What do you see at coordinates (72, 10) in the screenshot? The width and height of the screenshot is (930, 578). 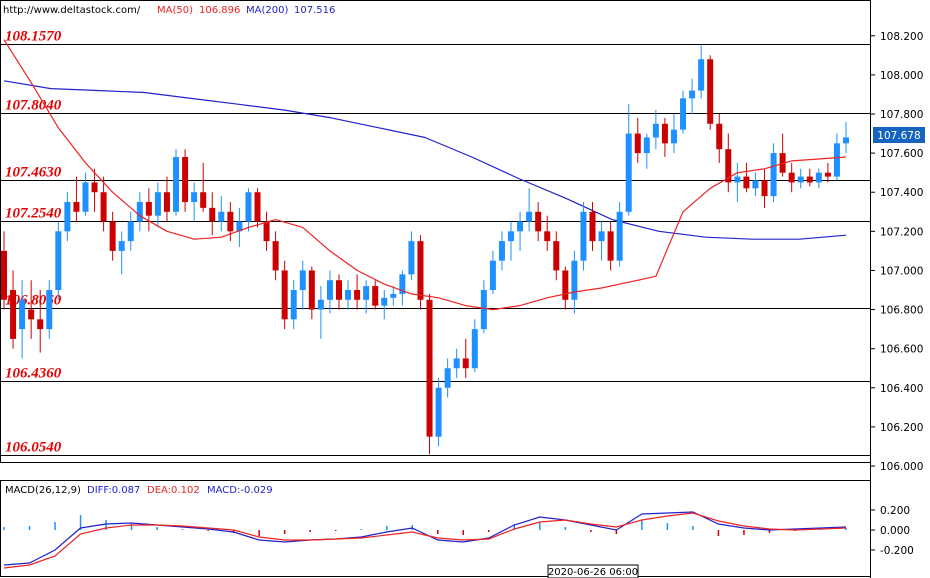 I see `source-url: http://www.deltastock.com/` at bounding box center [72, 10].